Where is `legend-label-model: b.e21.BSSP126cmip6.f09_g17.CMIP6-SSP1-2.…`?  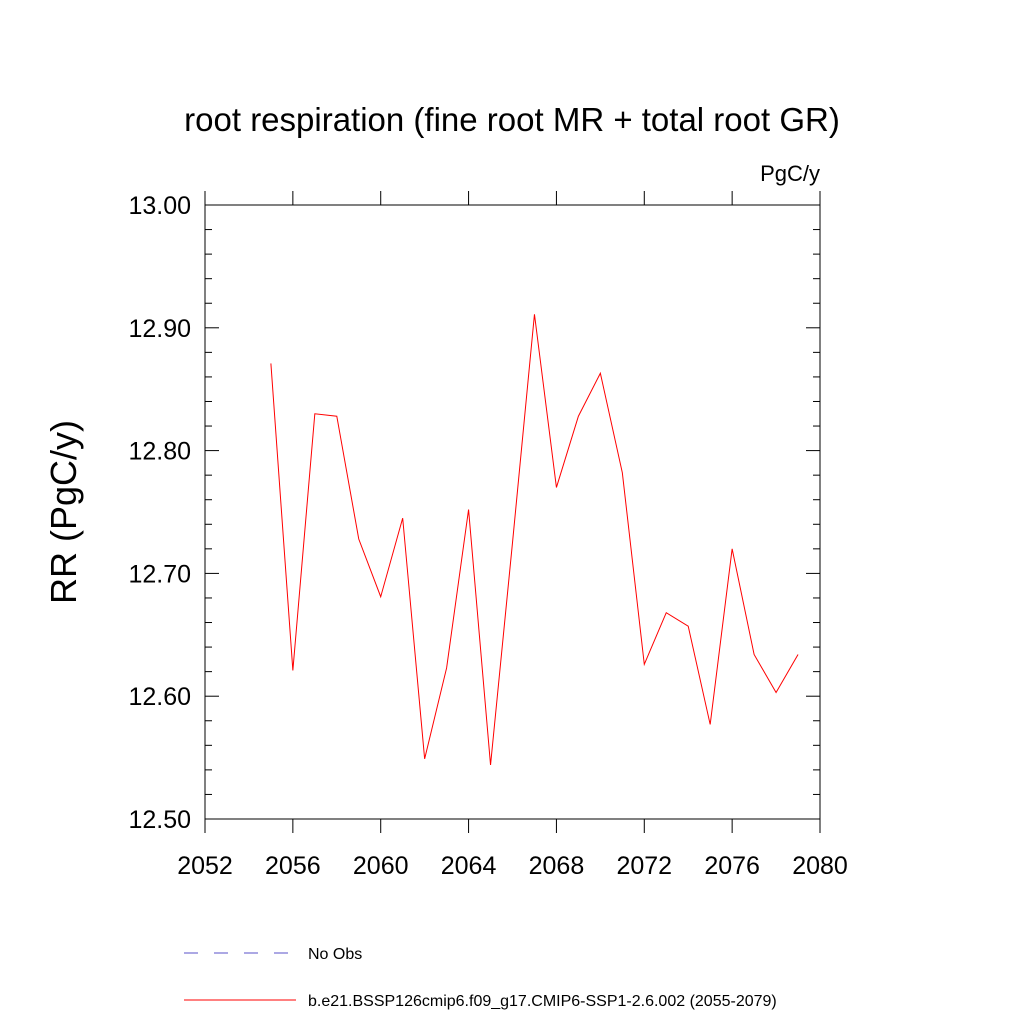 legend-label-model: b.e21.BSSP126cmip6.f09_g17.CMIP6-SSP1-2.… is located at coordinates (542, 1001).